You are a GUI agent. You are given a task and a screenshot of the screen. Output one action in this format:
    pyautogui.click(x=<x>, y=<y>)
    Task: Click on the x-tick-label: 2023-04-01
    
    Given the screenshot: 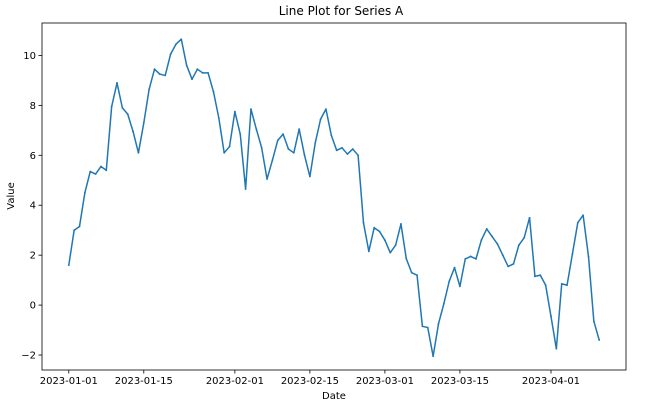 What is the action you would take?
    pyautogui.click(x=551, y=381)
    